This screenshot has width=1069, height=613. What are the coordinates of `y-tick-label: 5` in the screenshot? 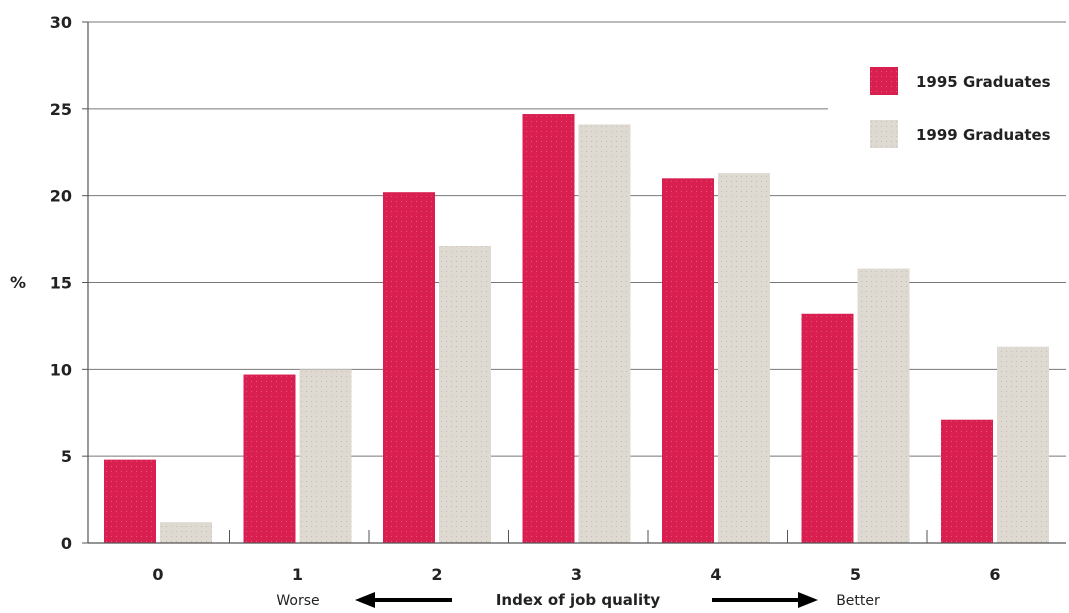 It's located at (66, 456).